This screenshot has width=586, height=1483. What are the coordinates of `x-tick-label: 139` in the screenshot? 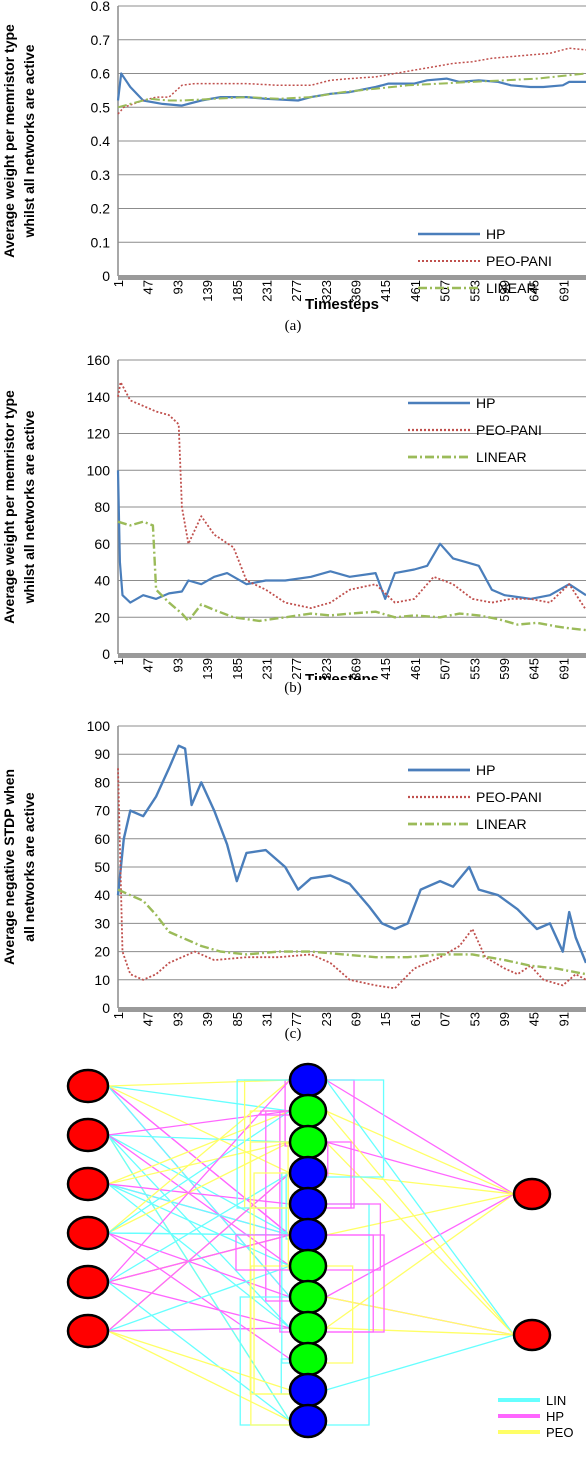 It's located at (207, 291).